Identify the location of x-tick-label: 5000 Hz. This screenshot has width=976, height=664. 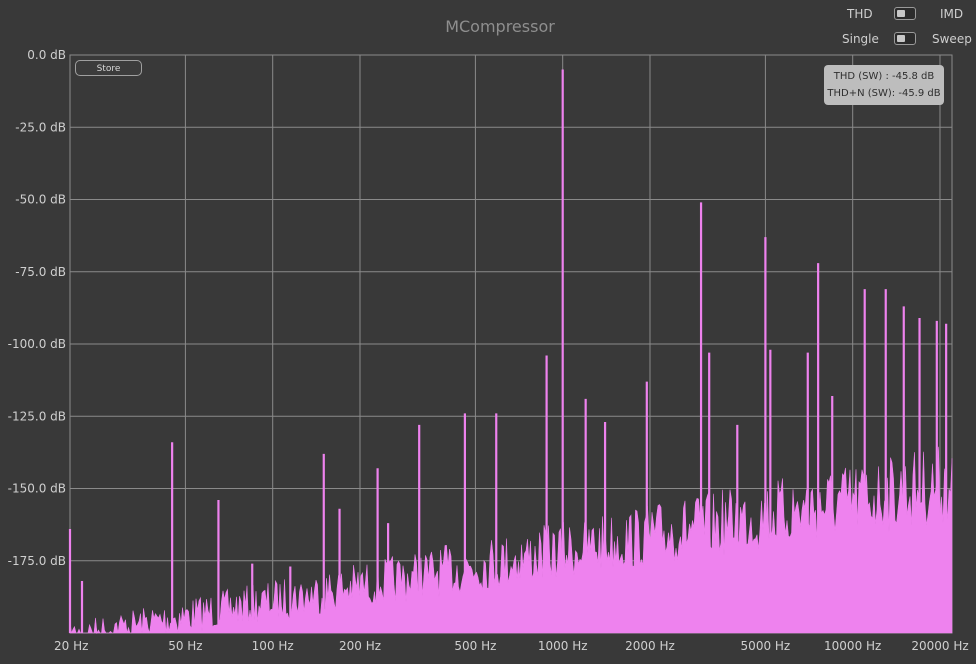
(766, 646).